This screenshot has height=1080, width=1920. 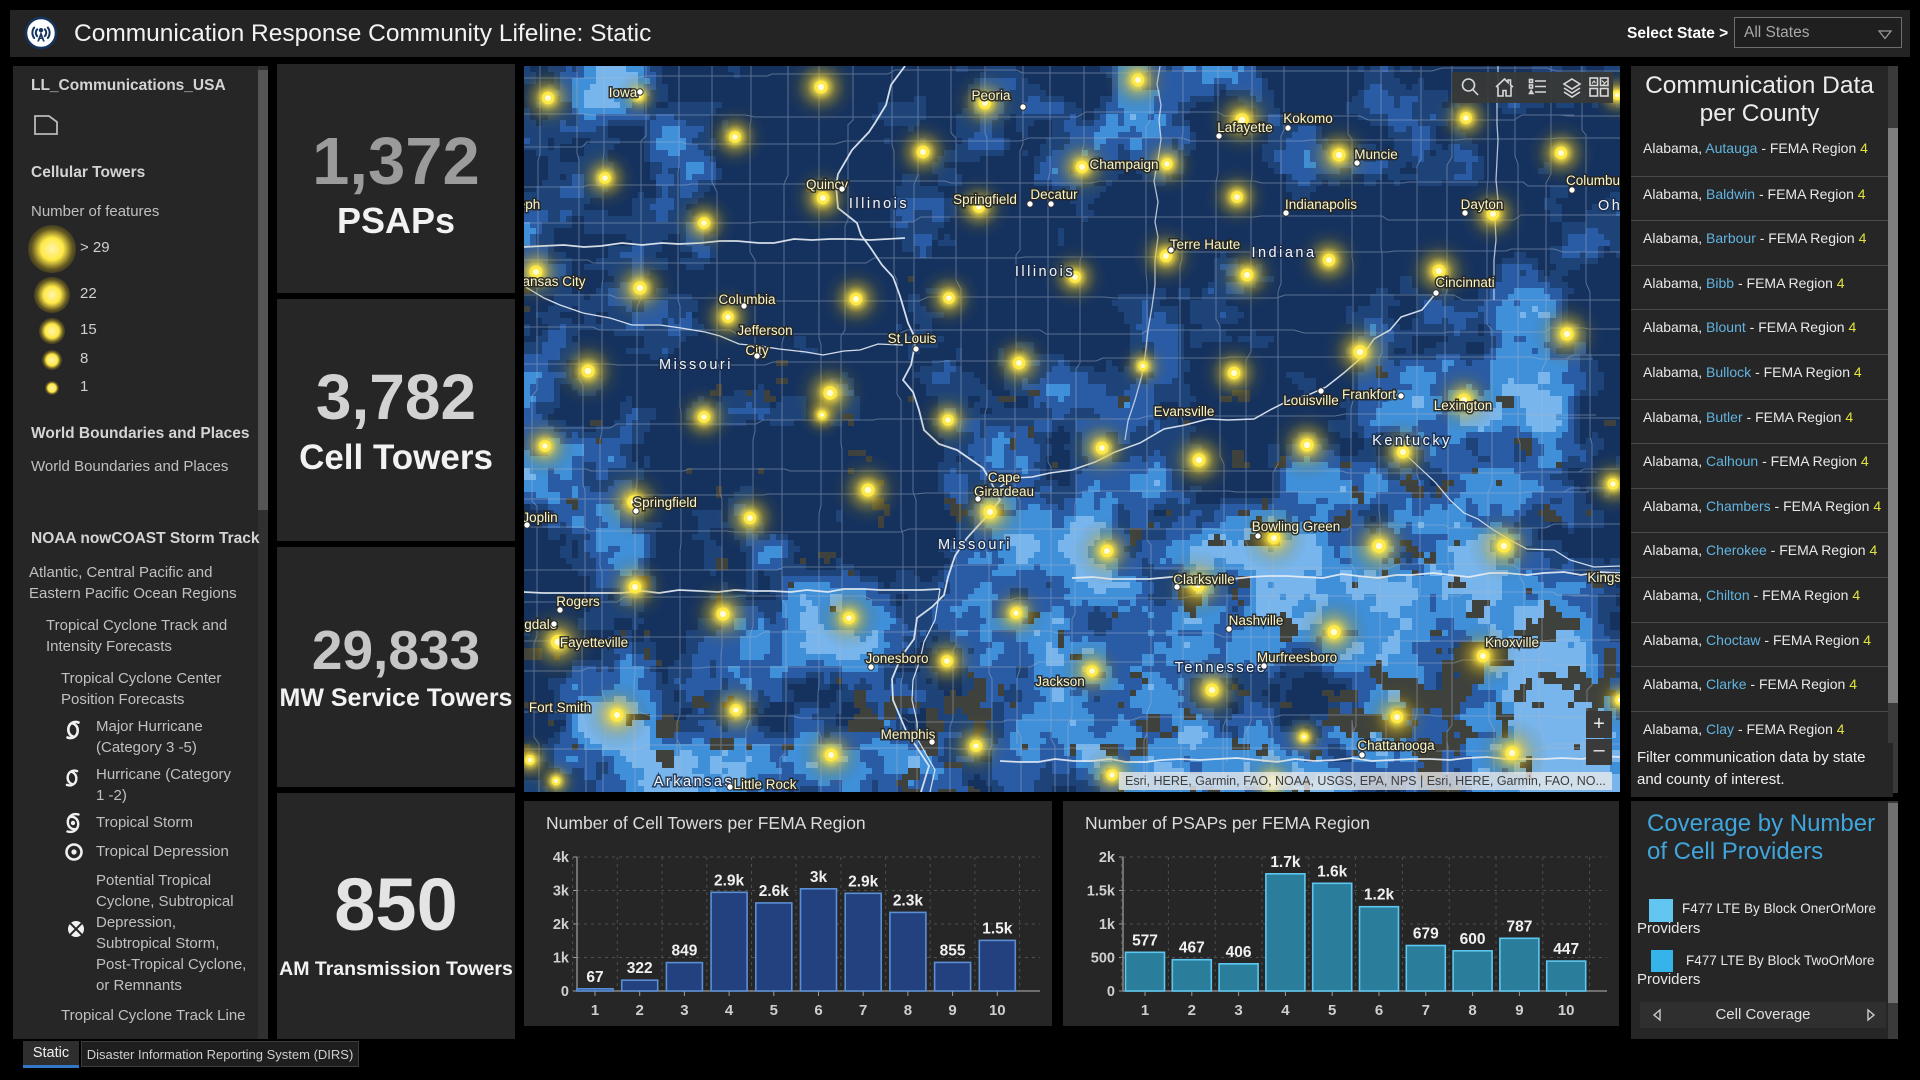 What do you see at coordinates (1004, 477) in the screenshot?
I see `svg-text: Cape` at bounding box center [1004, 477].